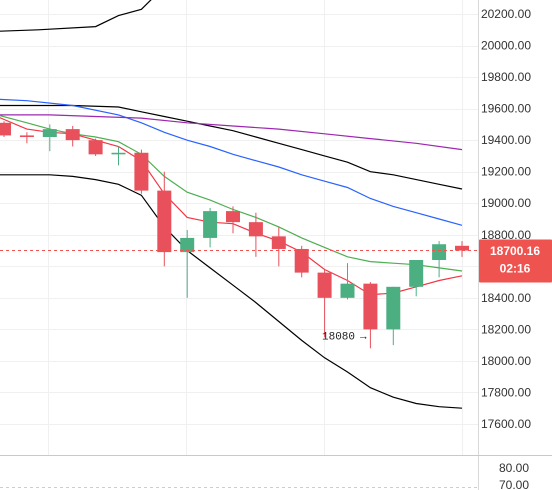 This screenshot has width=552, height=490. I want to click on price-tick-label: 19000.00, so click(506, 203).